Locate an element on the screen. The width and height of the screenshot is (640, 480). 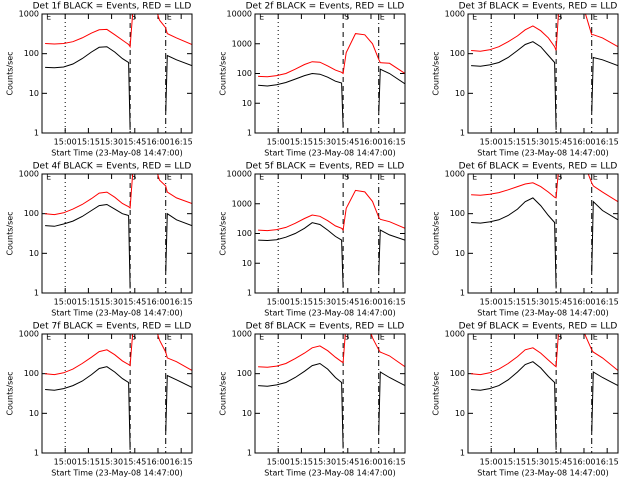
chart-title: Det 2f BLACK = Events, RED = LLD is located at coordinates (325, 7).